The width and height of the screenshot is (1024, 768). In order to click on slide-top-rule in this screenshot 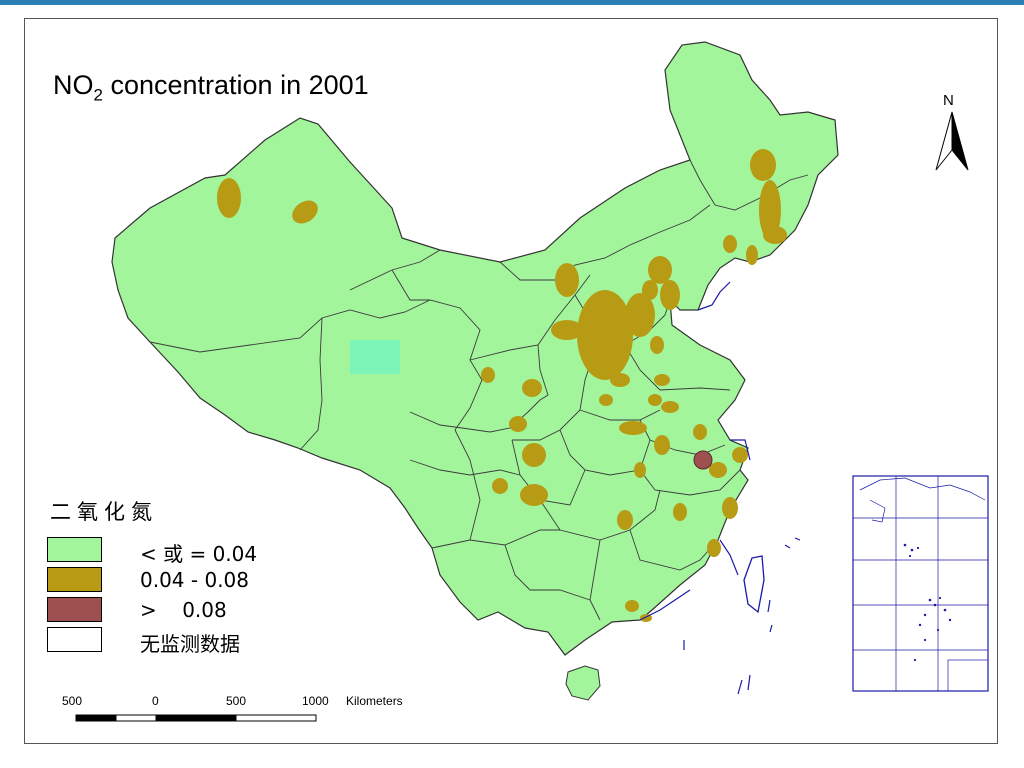, I will do `click(512, 2)`.